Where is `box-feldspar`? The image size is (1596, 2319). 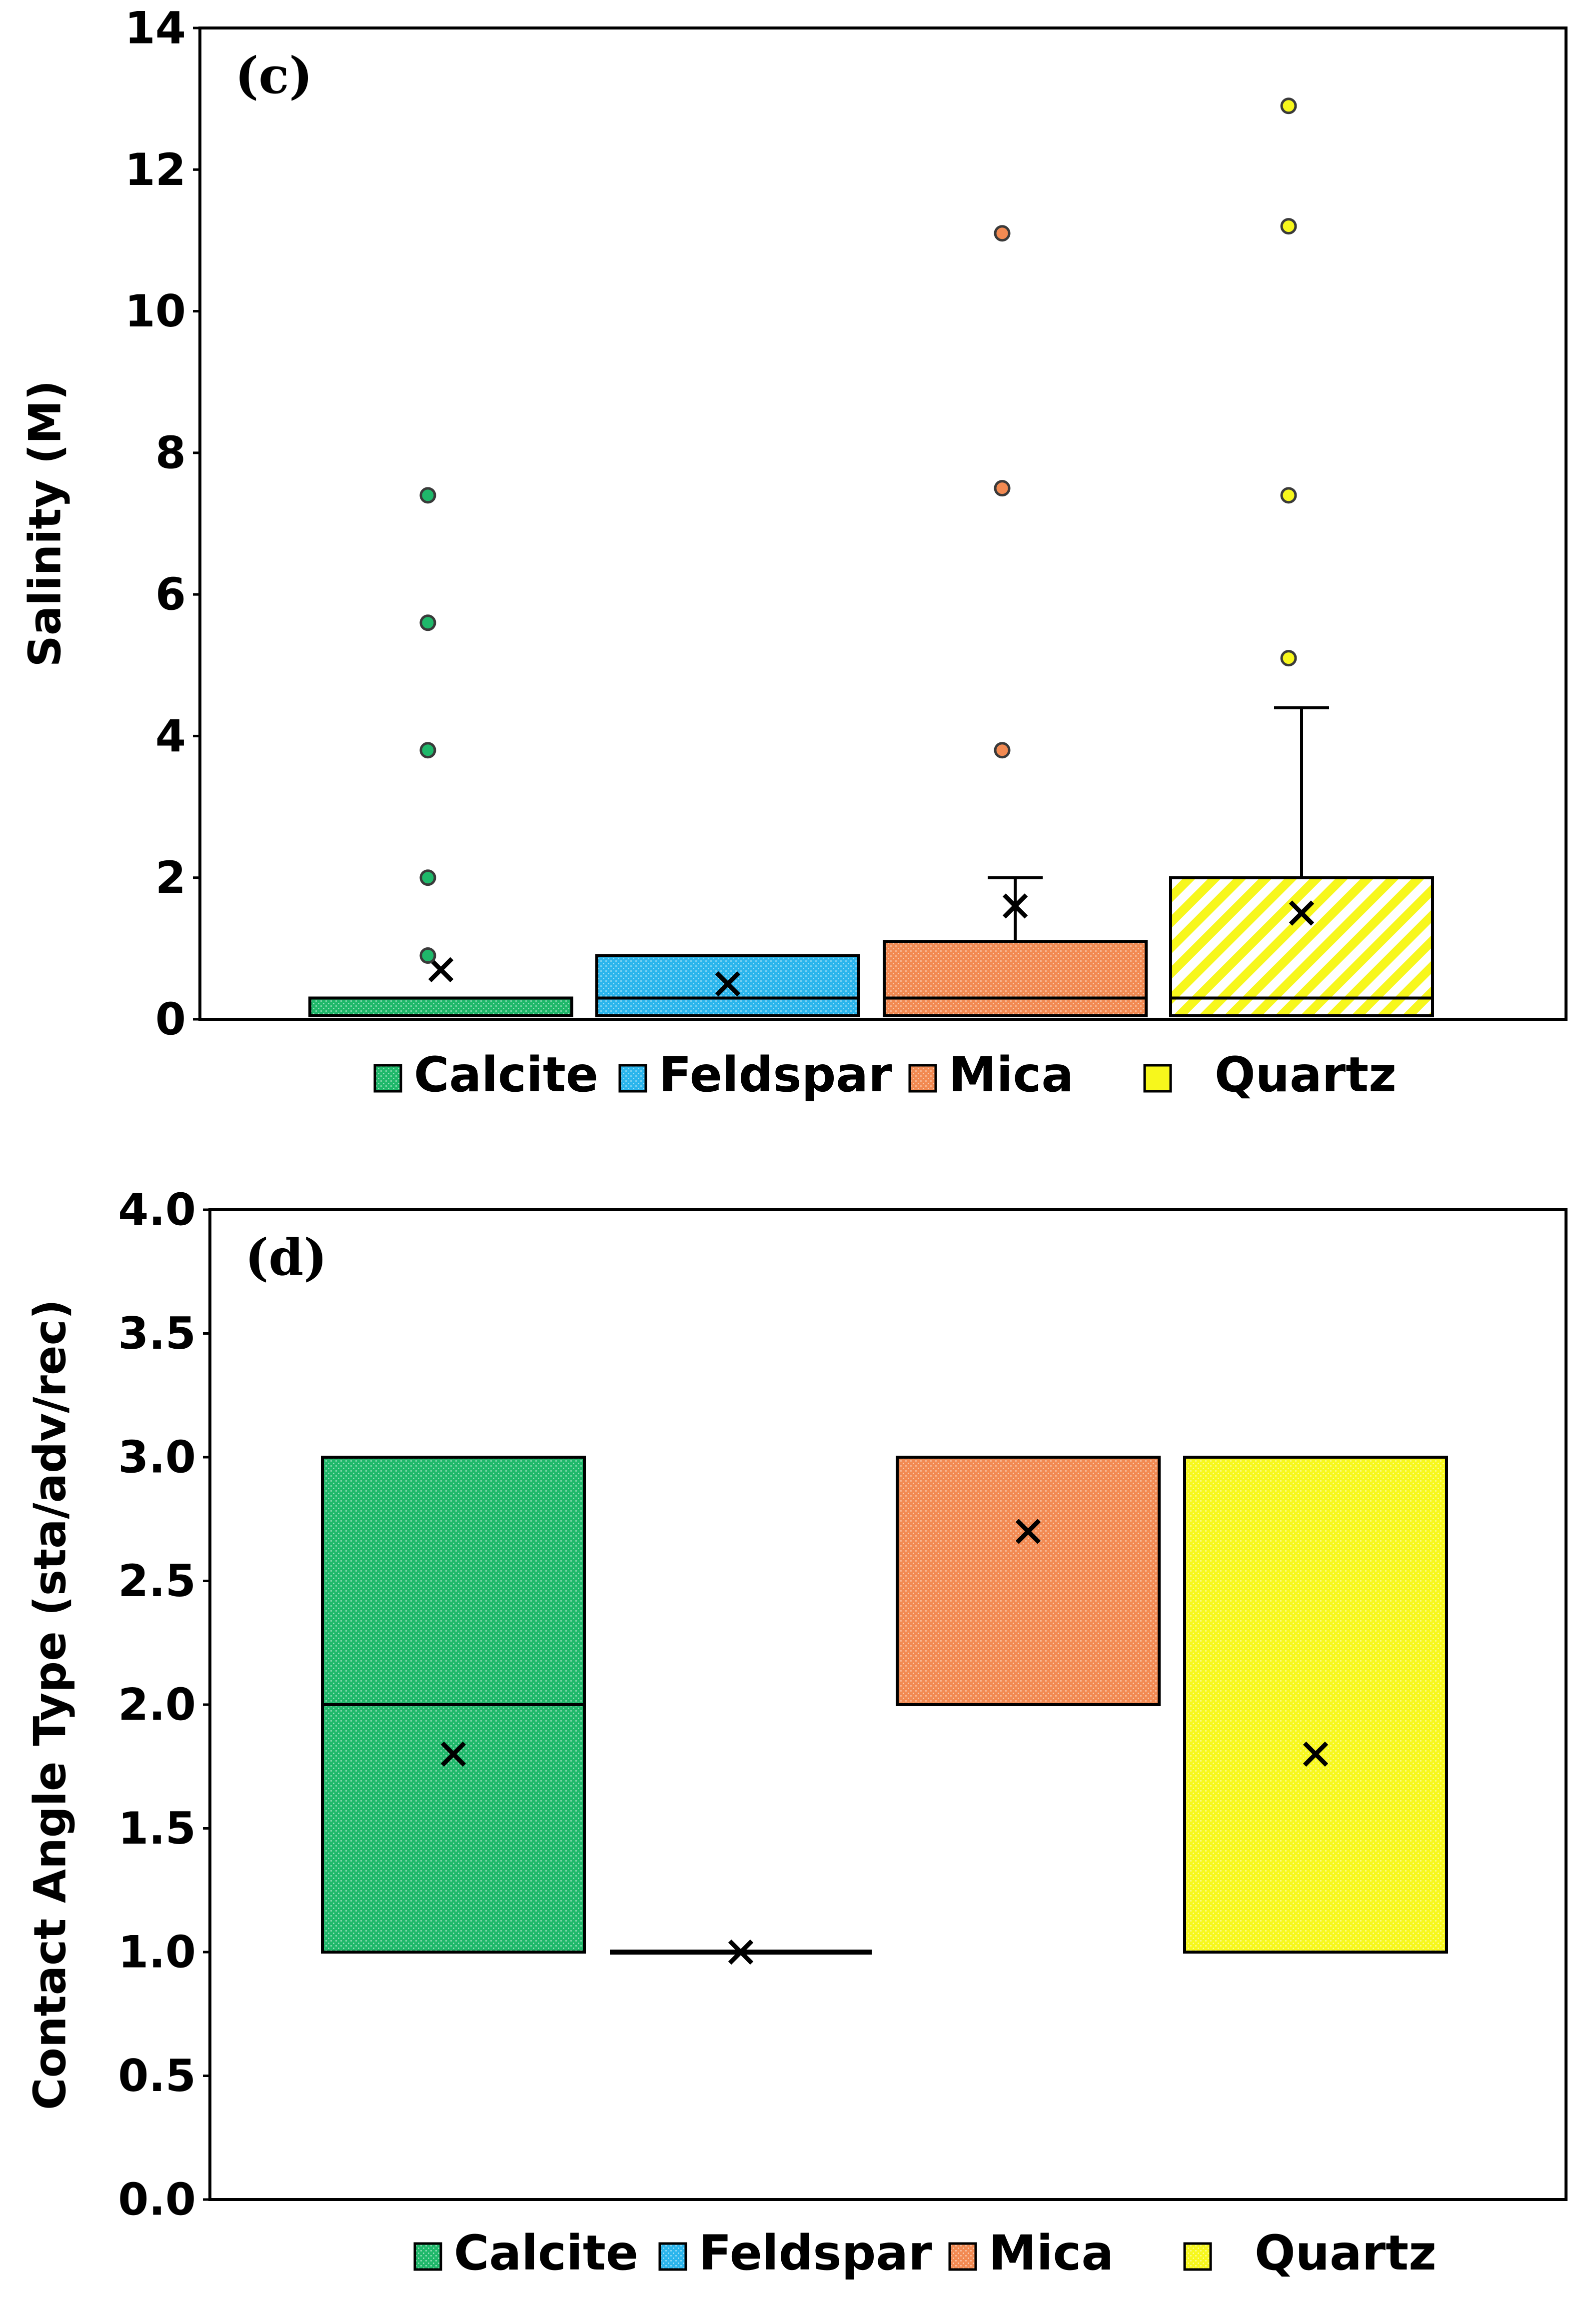 box-feldspar is located at coordinates (728, 985).